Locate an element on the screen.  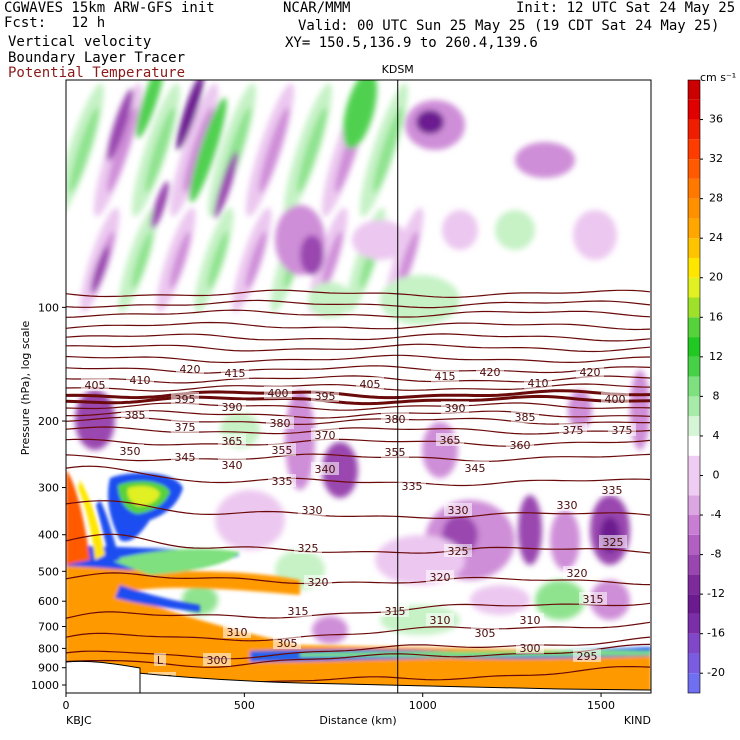
x-tick-label: 1000 is located at coordinates (423, 705).